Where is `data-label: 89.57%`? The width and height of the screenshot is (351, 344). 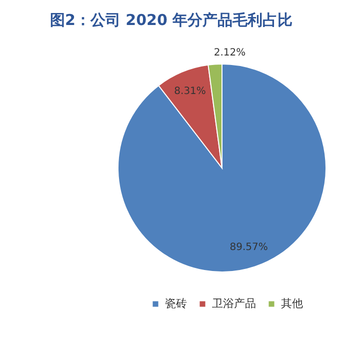 data-label: 89.57% is located at coordinates (249, 247).